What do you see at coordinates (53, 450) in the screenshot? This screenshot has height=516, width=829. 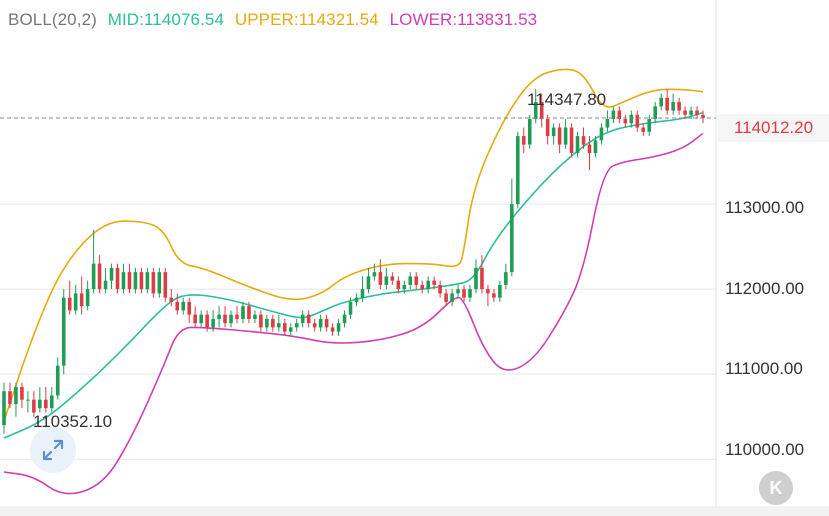 I see `expand-button` at bounding box center [53, 450].